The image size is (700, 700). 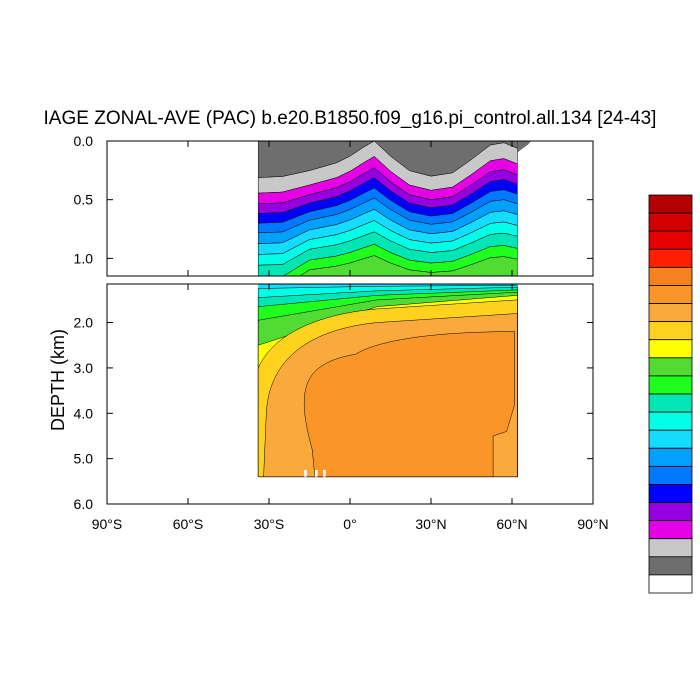 I want to click on y-tick-label: 0.0, so click(x=84, y=141).